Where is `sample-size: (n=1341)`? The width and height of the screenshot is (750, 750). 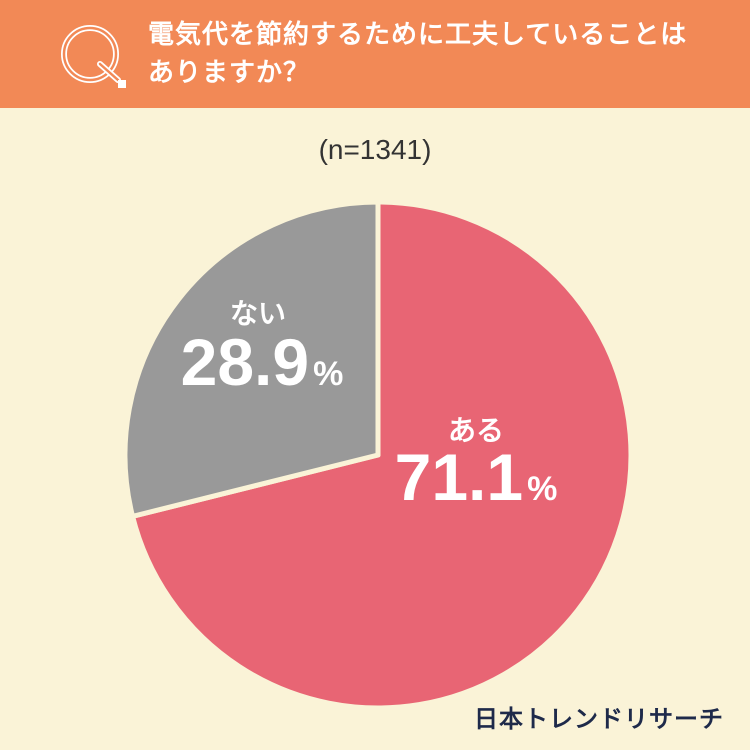 sample-size: (n=1341) is located at coordinates (375, 149).